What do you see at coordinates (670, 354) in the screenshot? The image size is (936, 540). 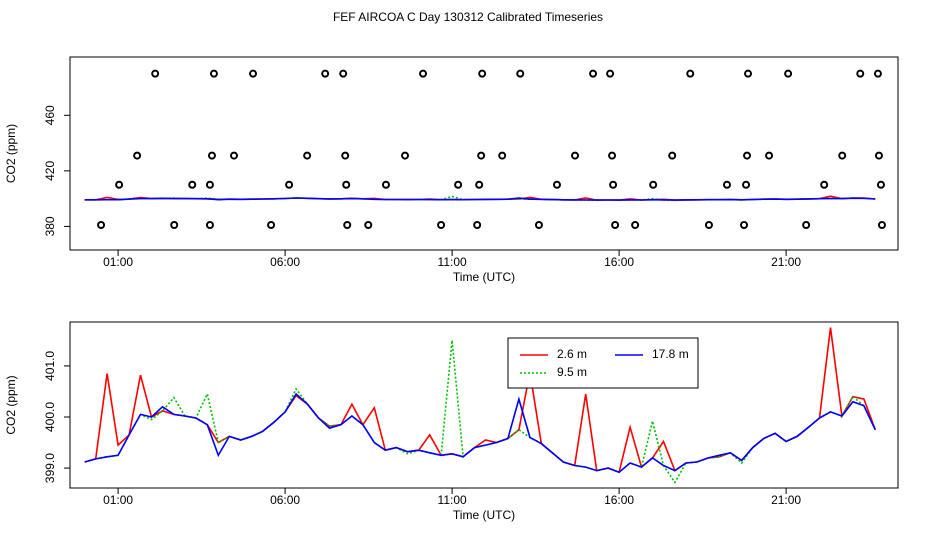 I see `legend-label: 17.8 m` at bounding box center [670, 354].